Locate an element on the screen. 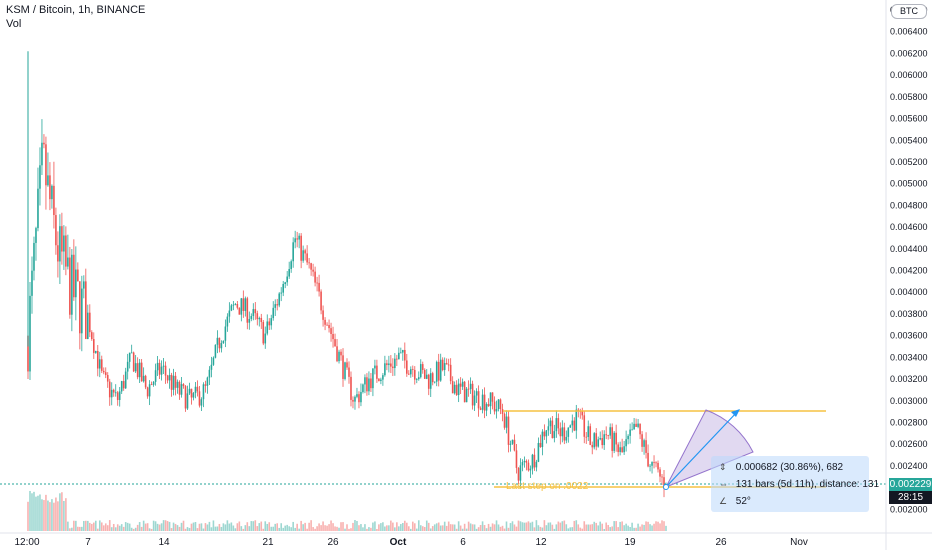 The width and height of the screenshot is (932, 550). angle-arc-sector is located at coordinates (709, 448).